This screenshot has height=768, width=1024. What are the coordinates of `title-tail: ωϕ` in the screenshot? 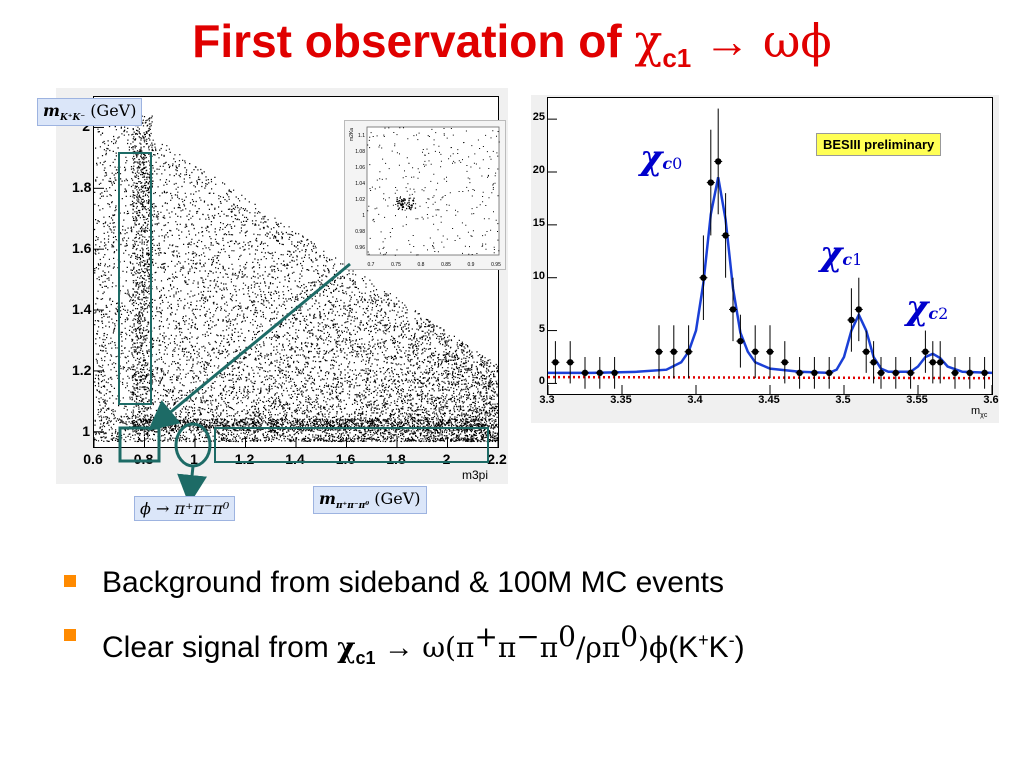 It's located at (797, 41).